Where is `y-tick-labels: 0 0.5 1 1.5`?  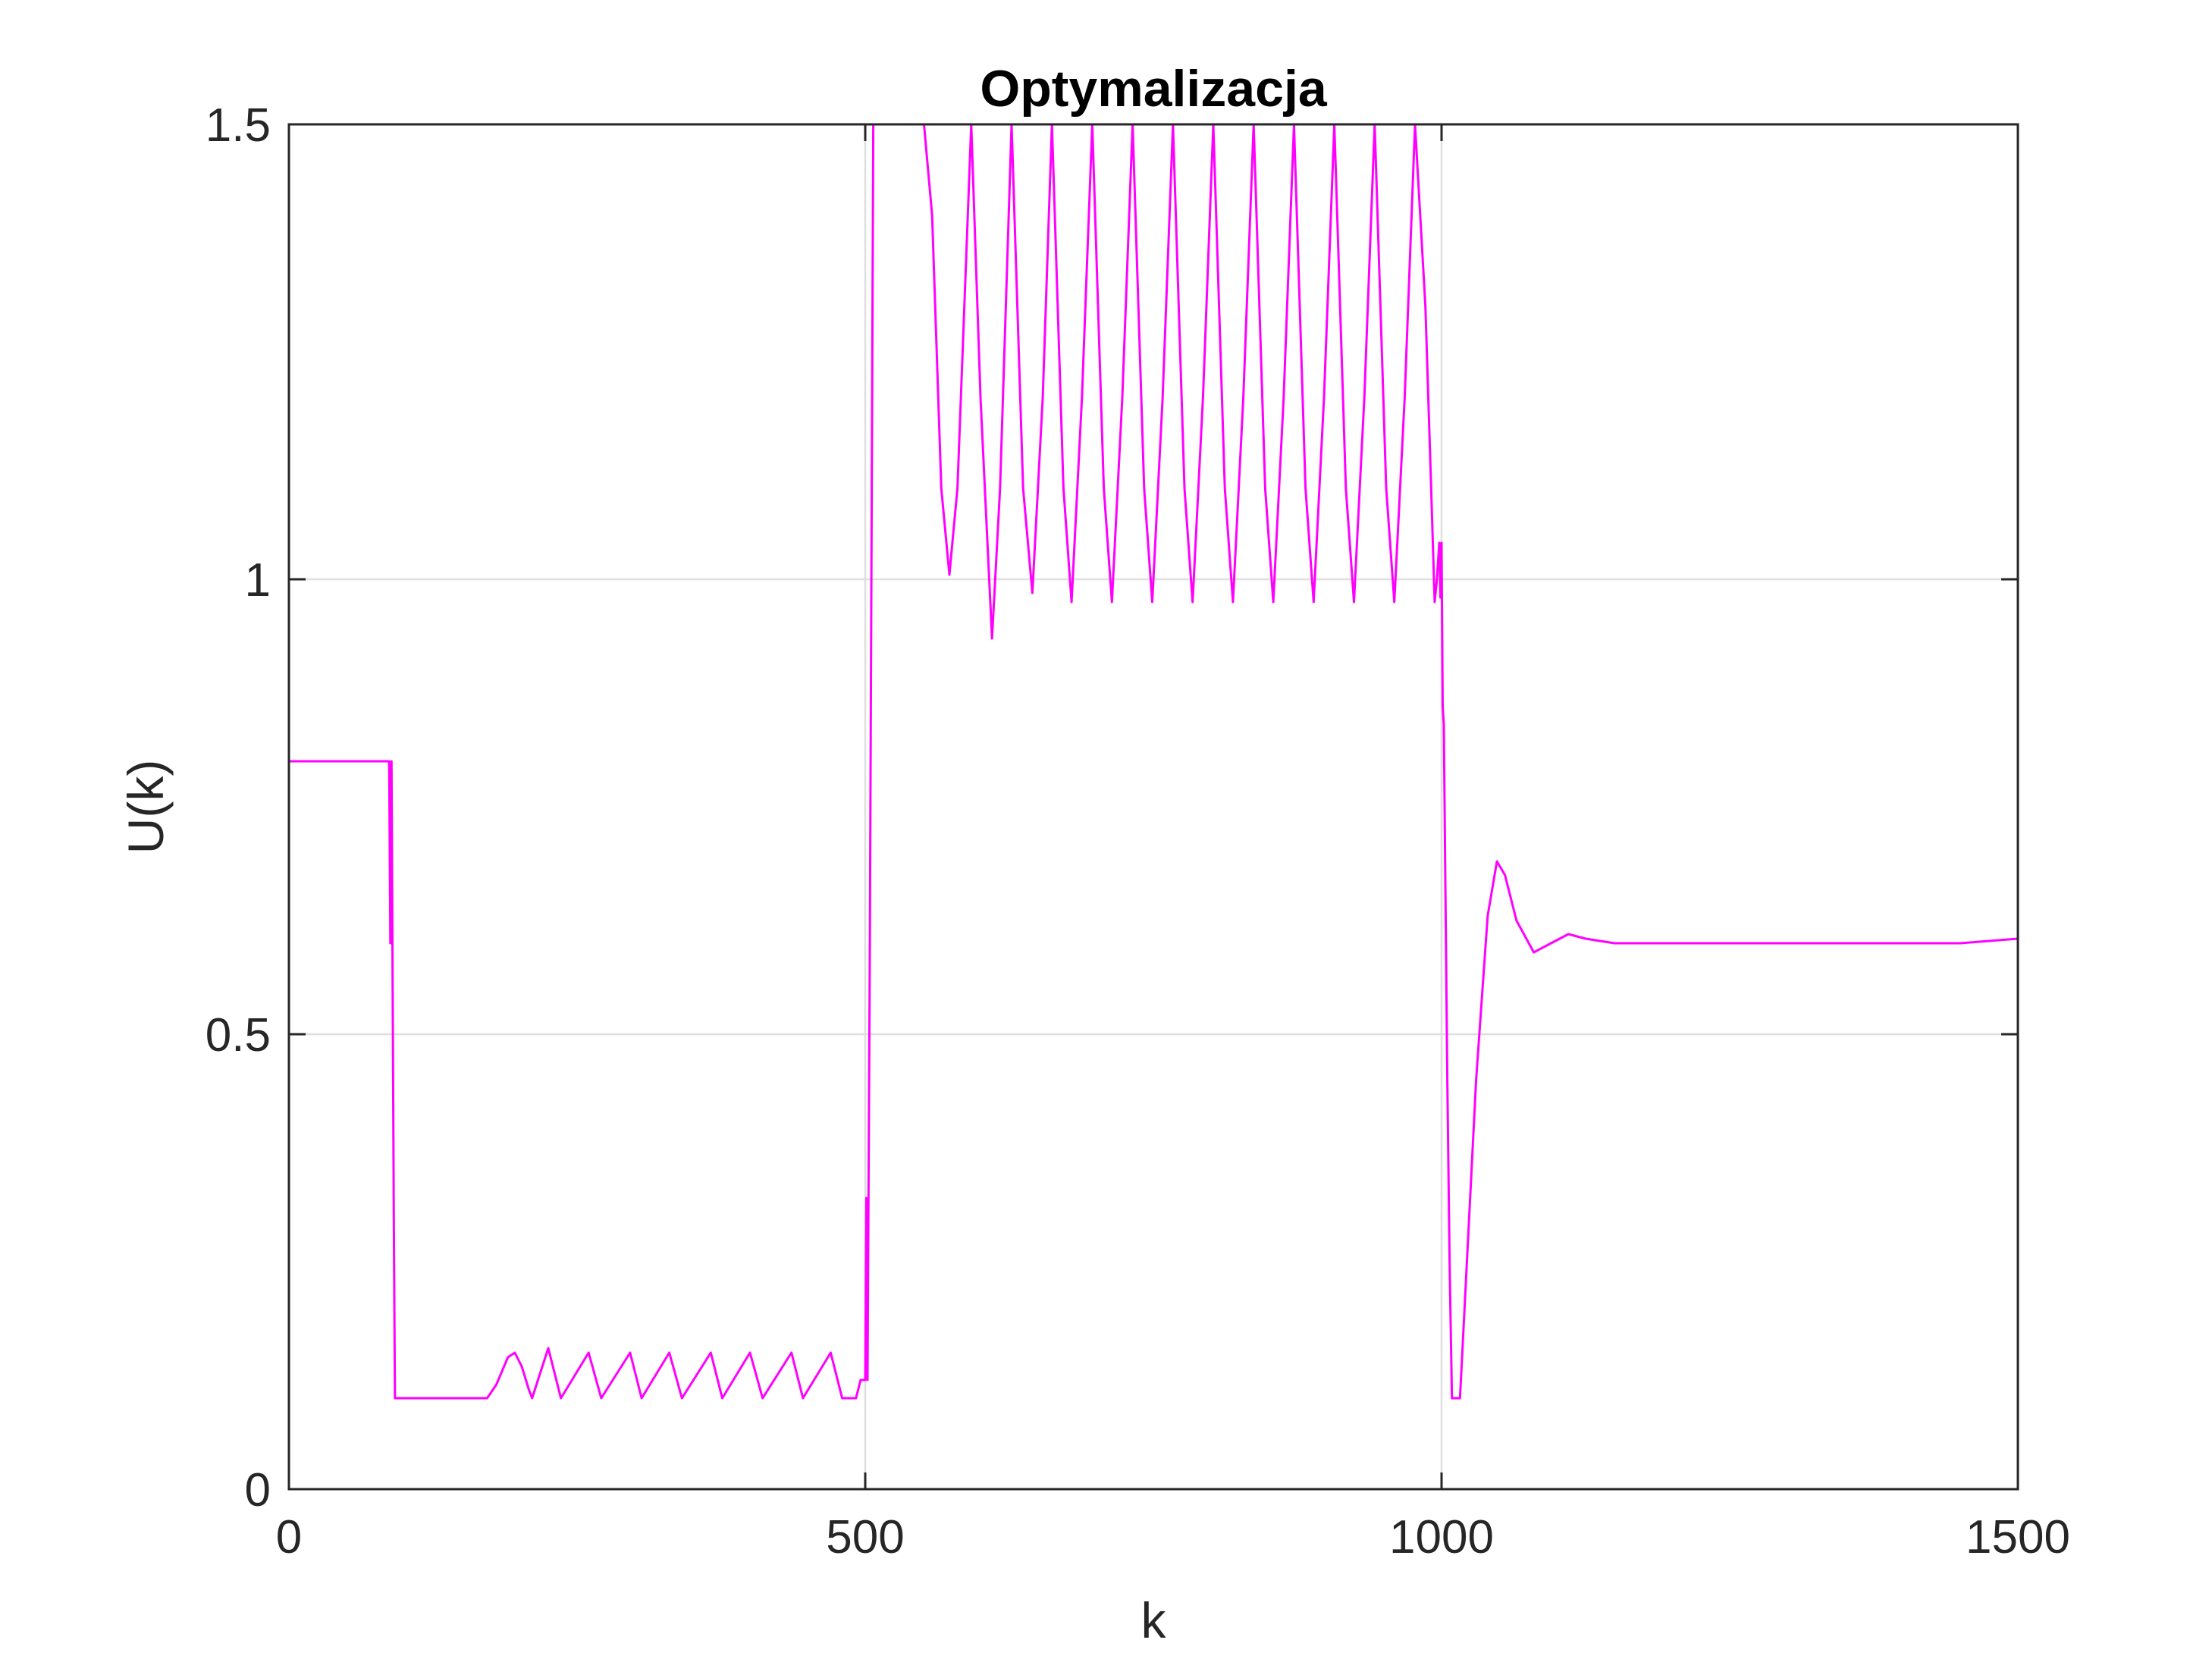
y-tick-labels: 0 0.5 1 1.5 is located at coordinates (239, 807).